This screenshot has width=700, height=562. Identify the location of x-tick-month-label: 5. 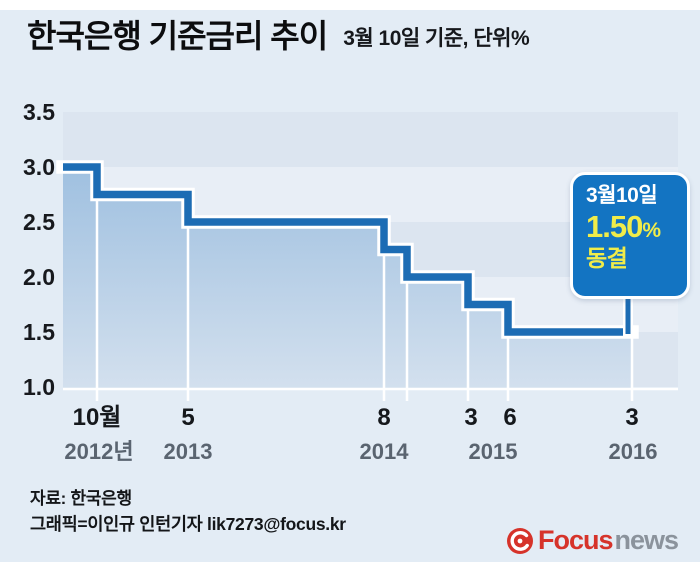
(188, 417).